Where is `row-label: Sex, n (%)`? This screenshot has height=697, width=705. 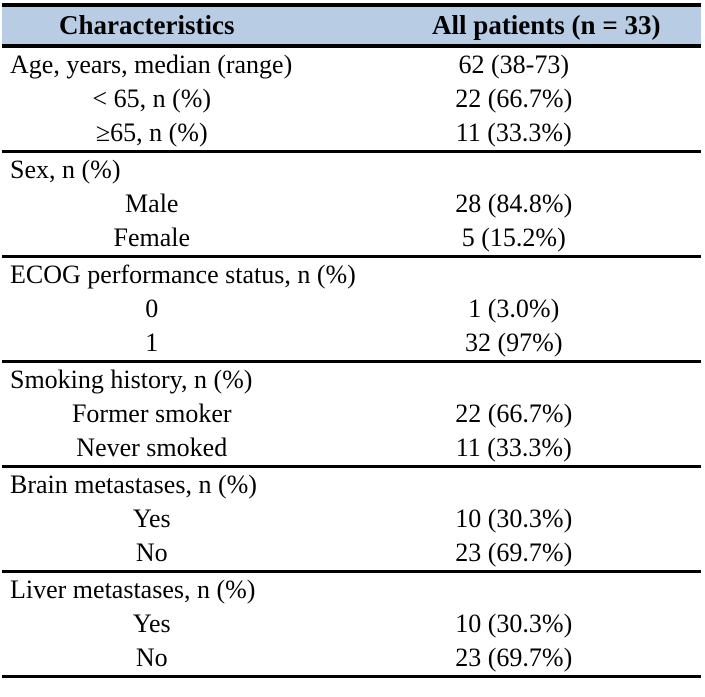 row-label: Sex, n (%) is located at coordinates (177, 168).